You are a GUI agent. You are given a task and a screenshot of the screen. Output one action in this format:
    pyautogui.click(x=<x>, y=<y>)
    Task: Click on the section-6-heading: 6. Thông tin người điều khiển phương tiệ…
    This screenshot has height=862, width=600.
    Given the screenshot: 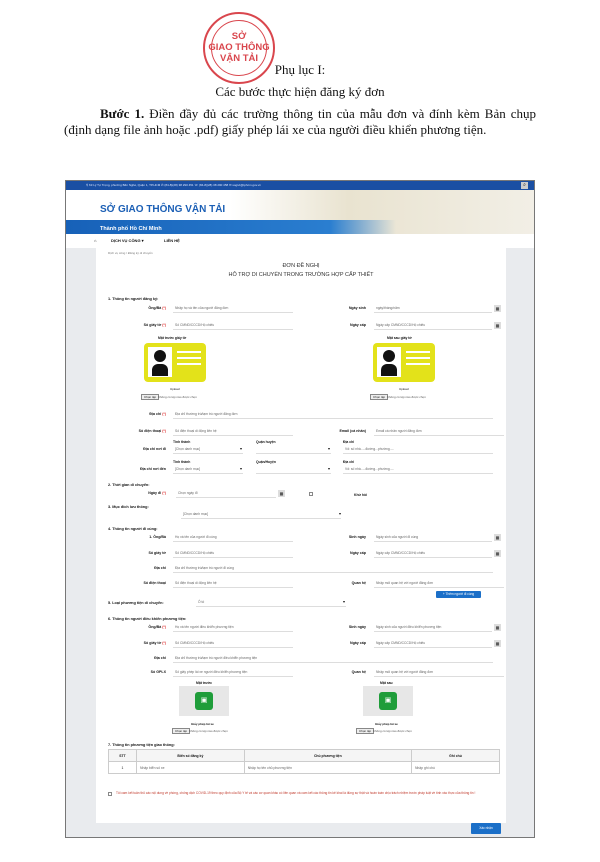 What is the action you would take?
    pyautogui.click(x=147, y=619)
    